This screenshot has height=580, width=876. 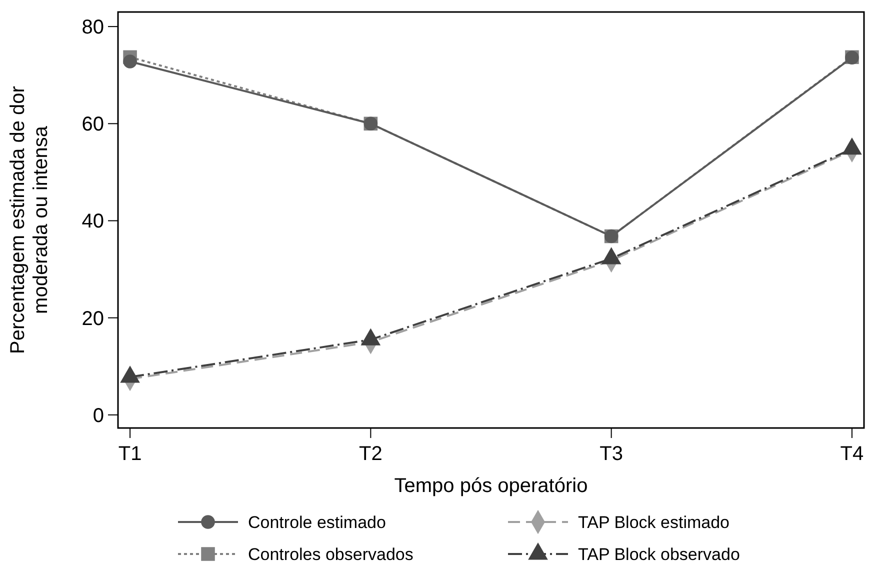 I want to click on y-tick-label: 80, so click(x=93, y=27).